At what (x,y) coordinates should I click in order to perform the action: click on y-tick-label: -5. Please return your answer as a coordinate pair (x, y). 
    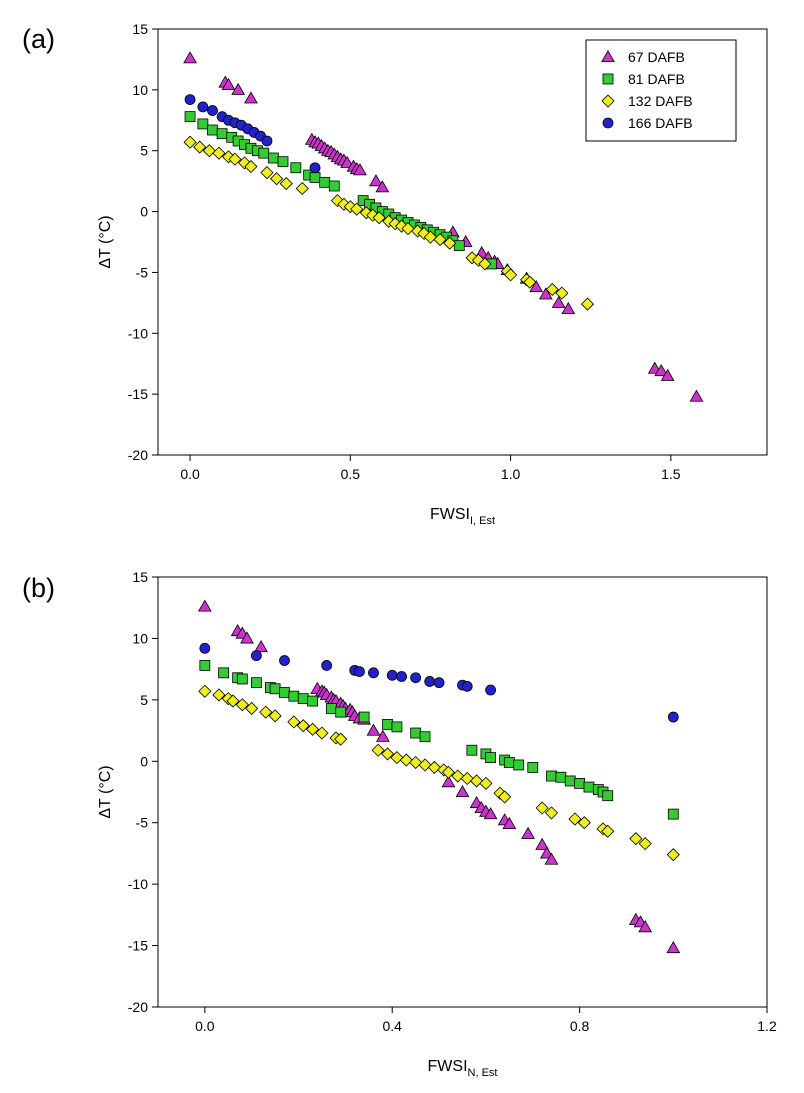
    Looking at the image, I should click on (142, 272).